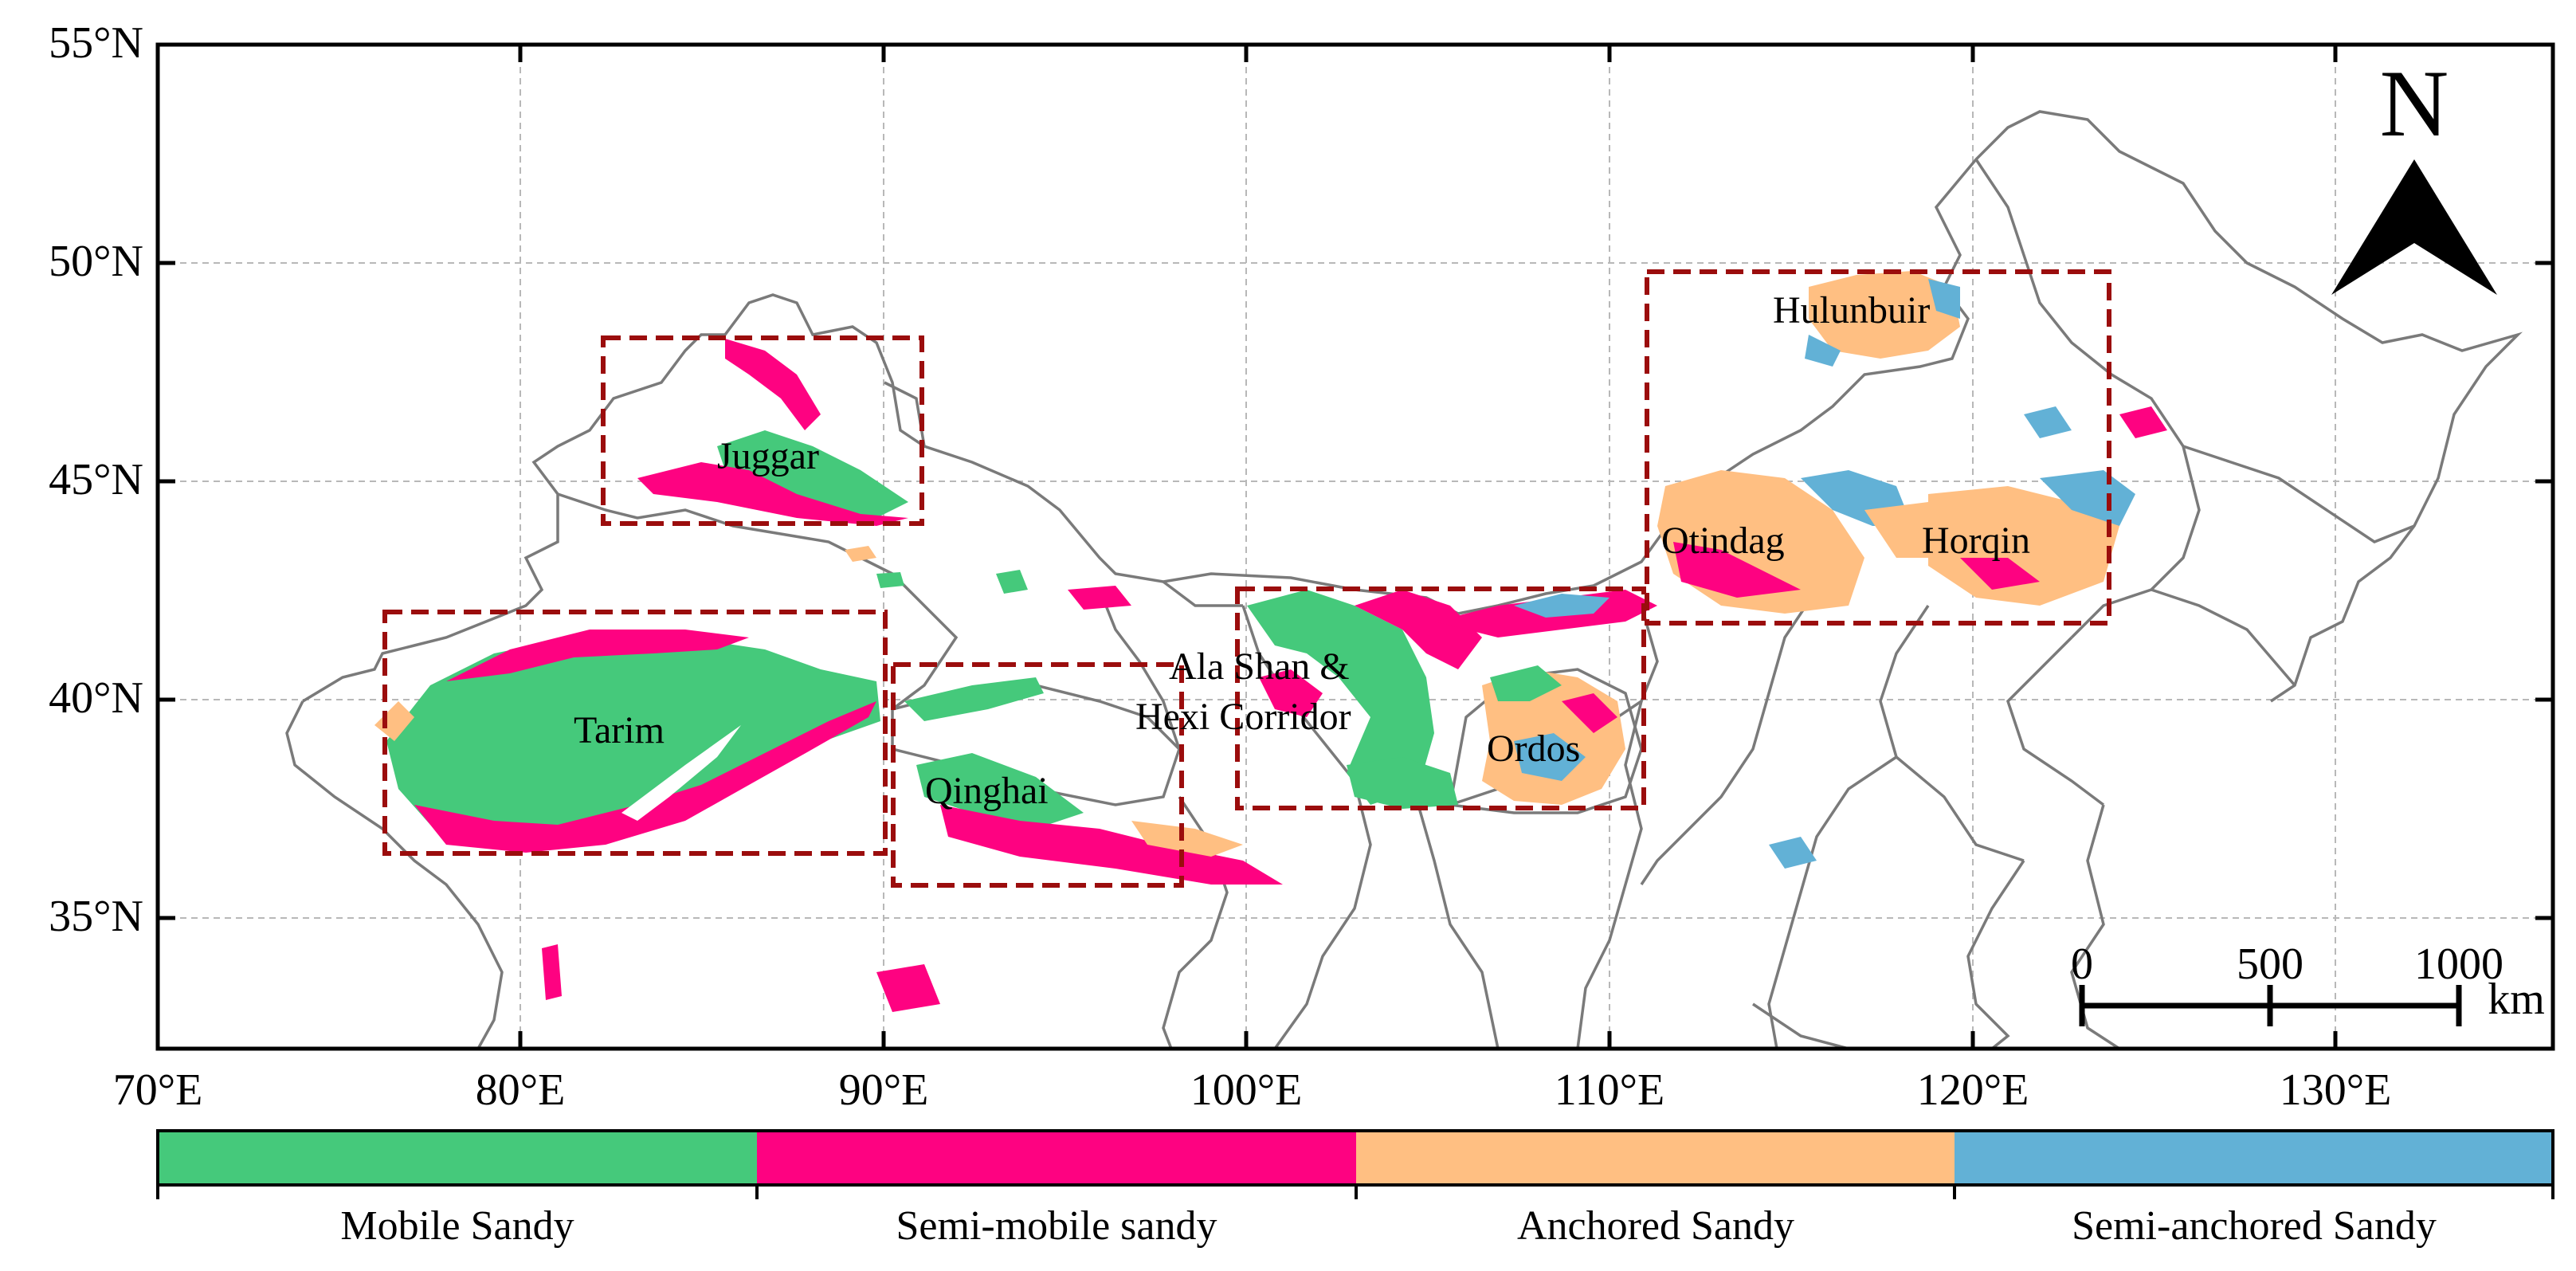  I want to click on y-tick-45: 45°N, so click(96, 480).